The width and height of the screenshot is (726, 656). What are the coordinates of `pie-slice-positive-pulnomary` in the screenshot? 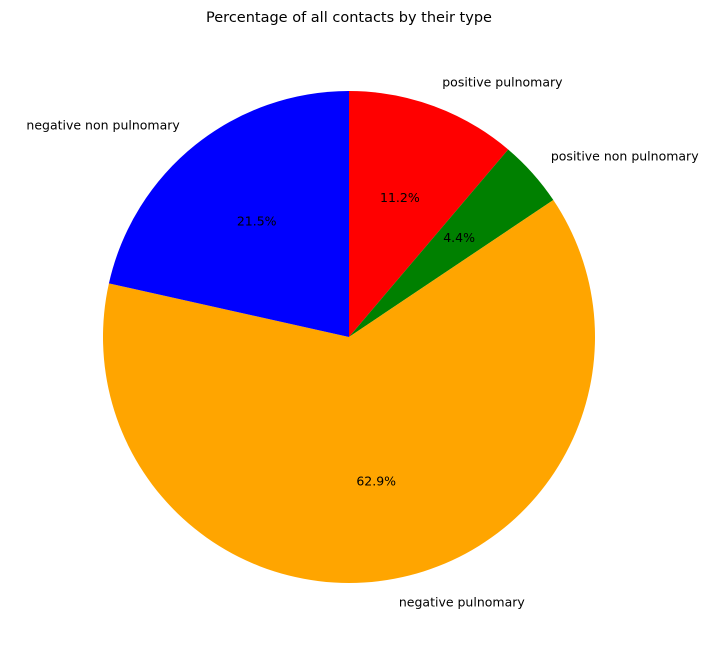 It's located at (429, 214).